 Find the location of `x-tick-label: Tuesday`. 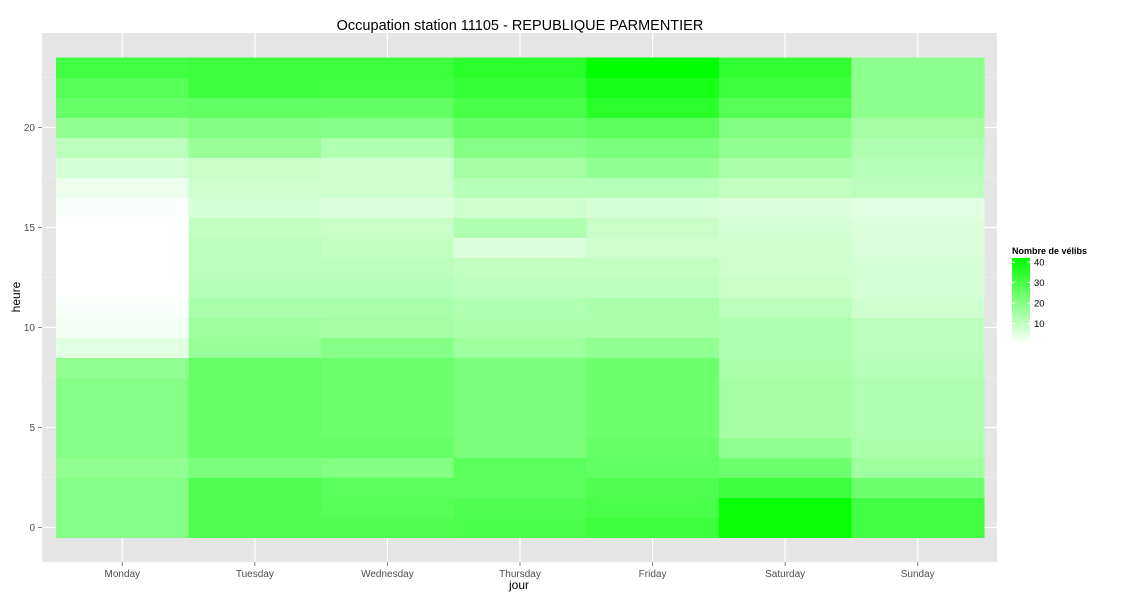

x-tick-label: Tuesday is located at coordinates (255, 574).